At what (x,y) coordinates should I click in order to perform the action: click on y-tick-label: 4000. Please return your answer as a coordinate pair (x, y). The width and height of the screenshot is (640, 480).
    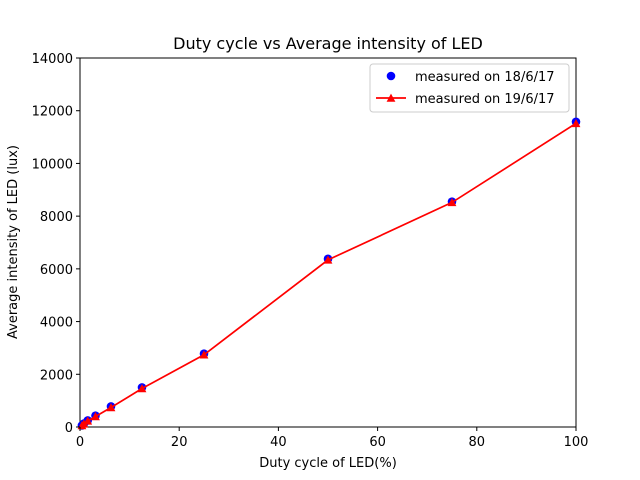
    Looking at the image, I should click on (56, 323).